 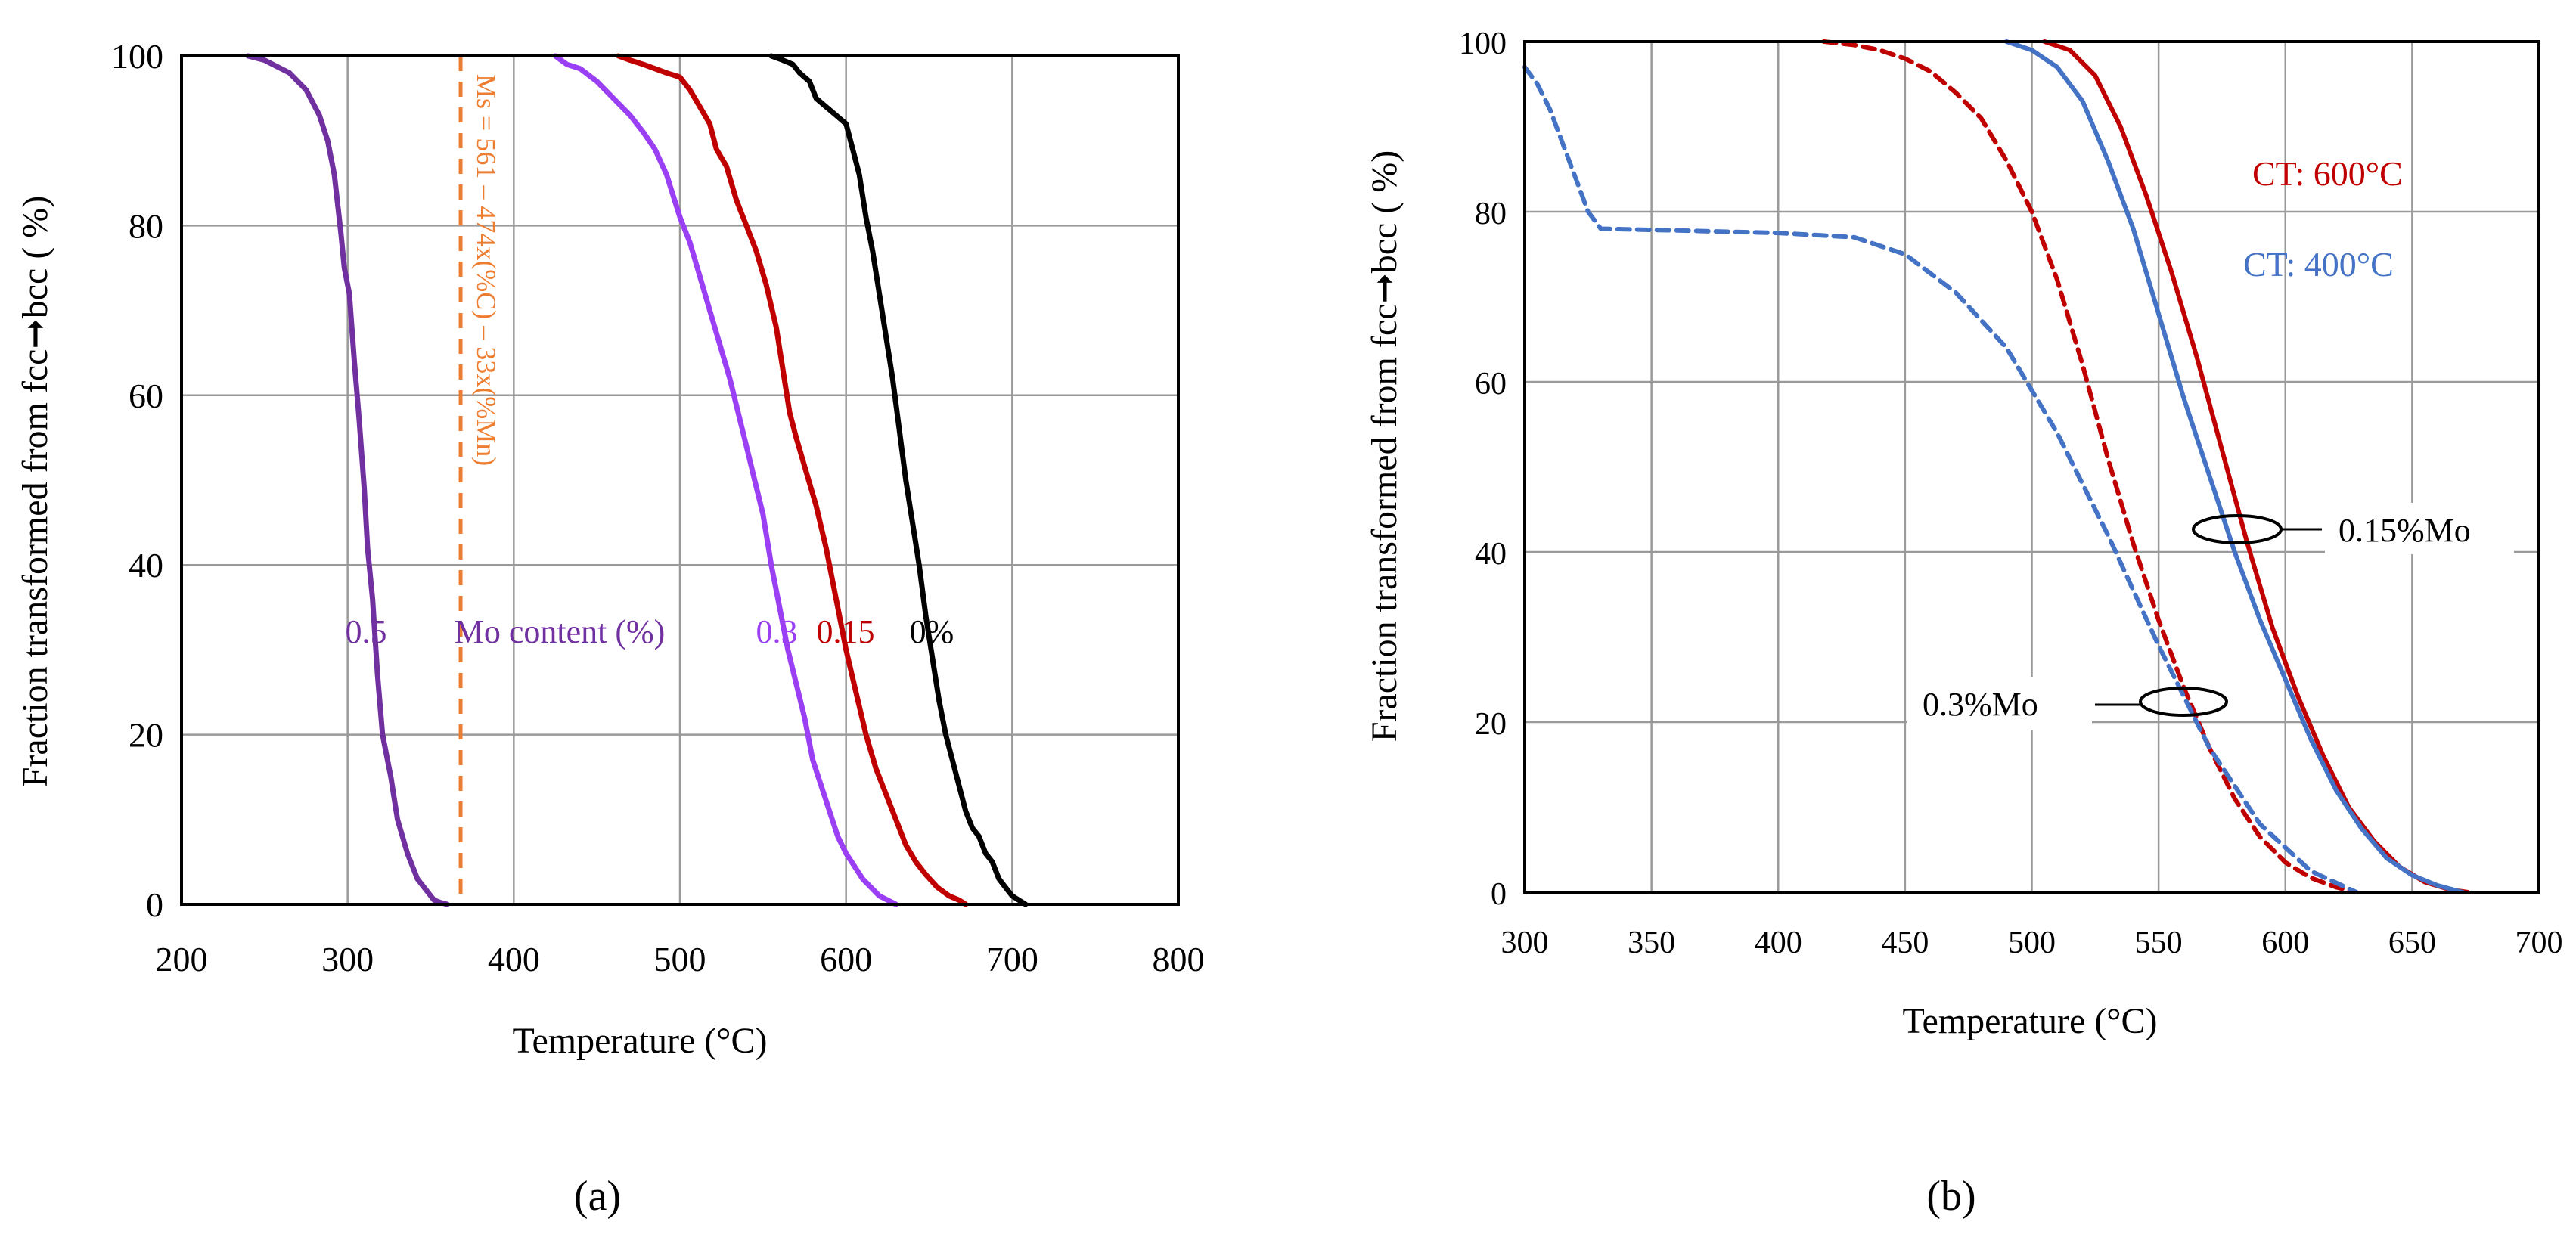 I want to click on ellipse-015mo, so click(x=2237, y=529).